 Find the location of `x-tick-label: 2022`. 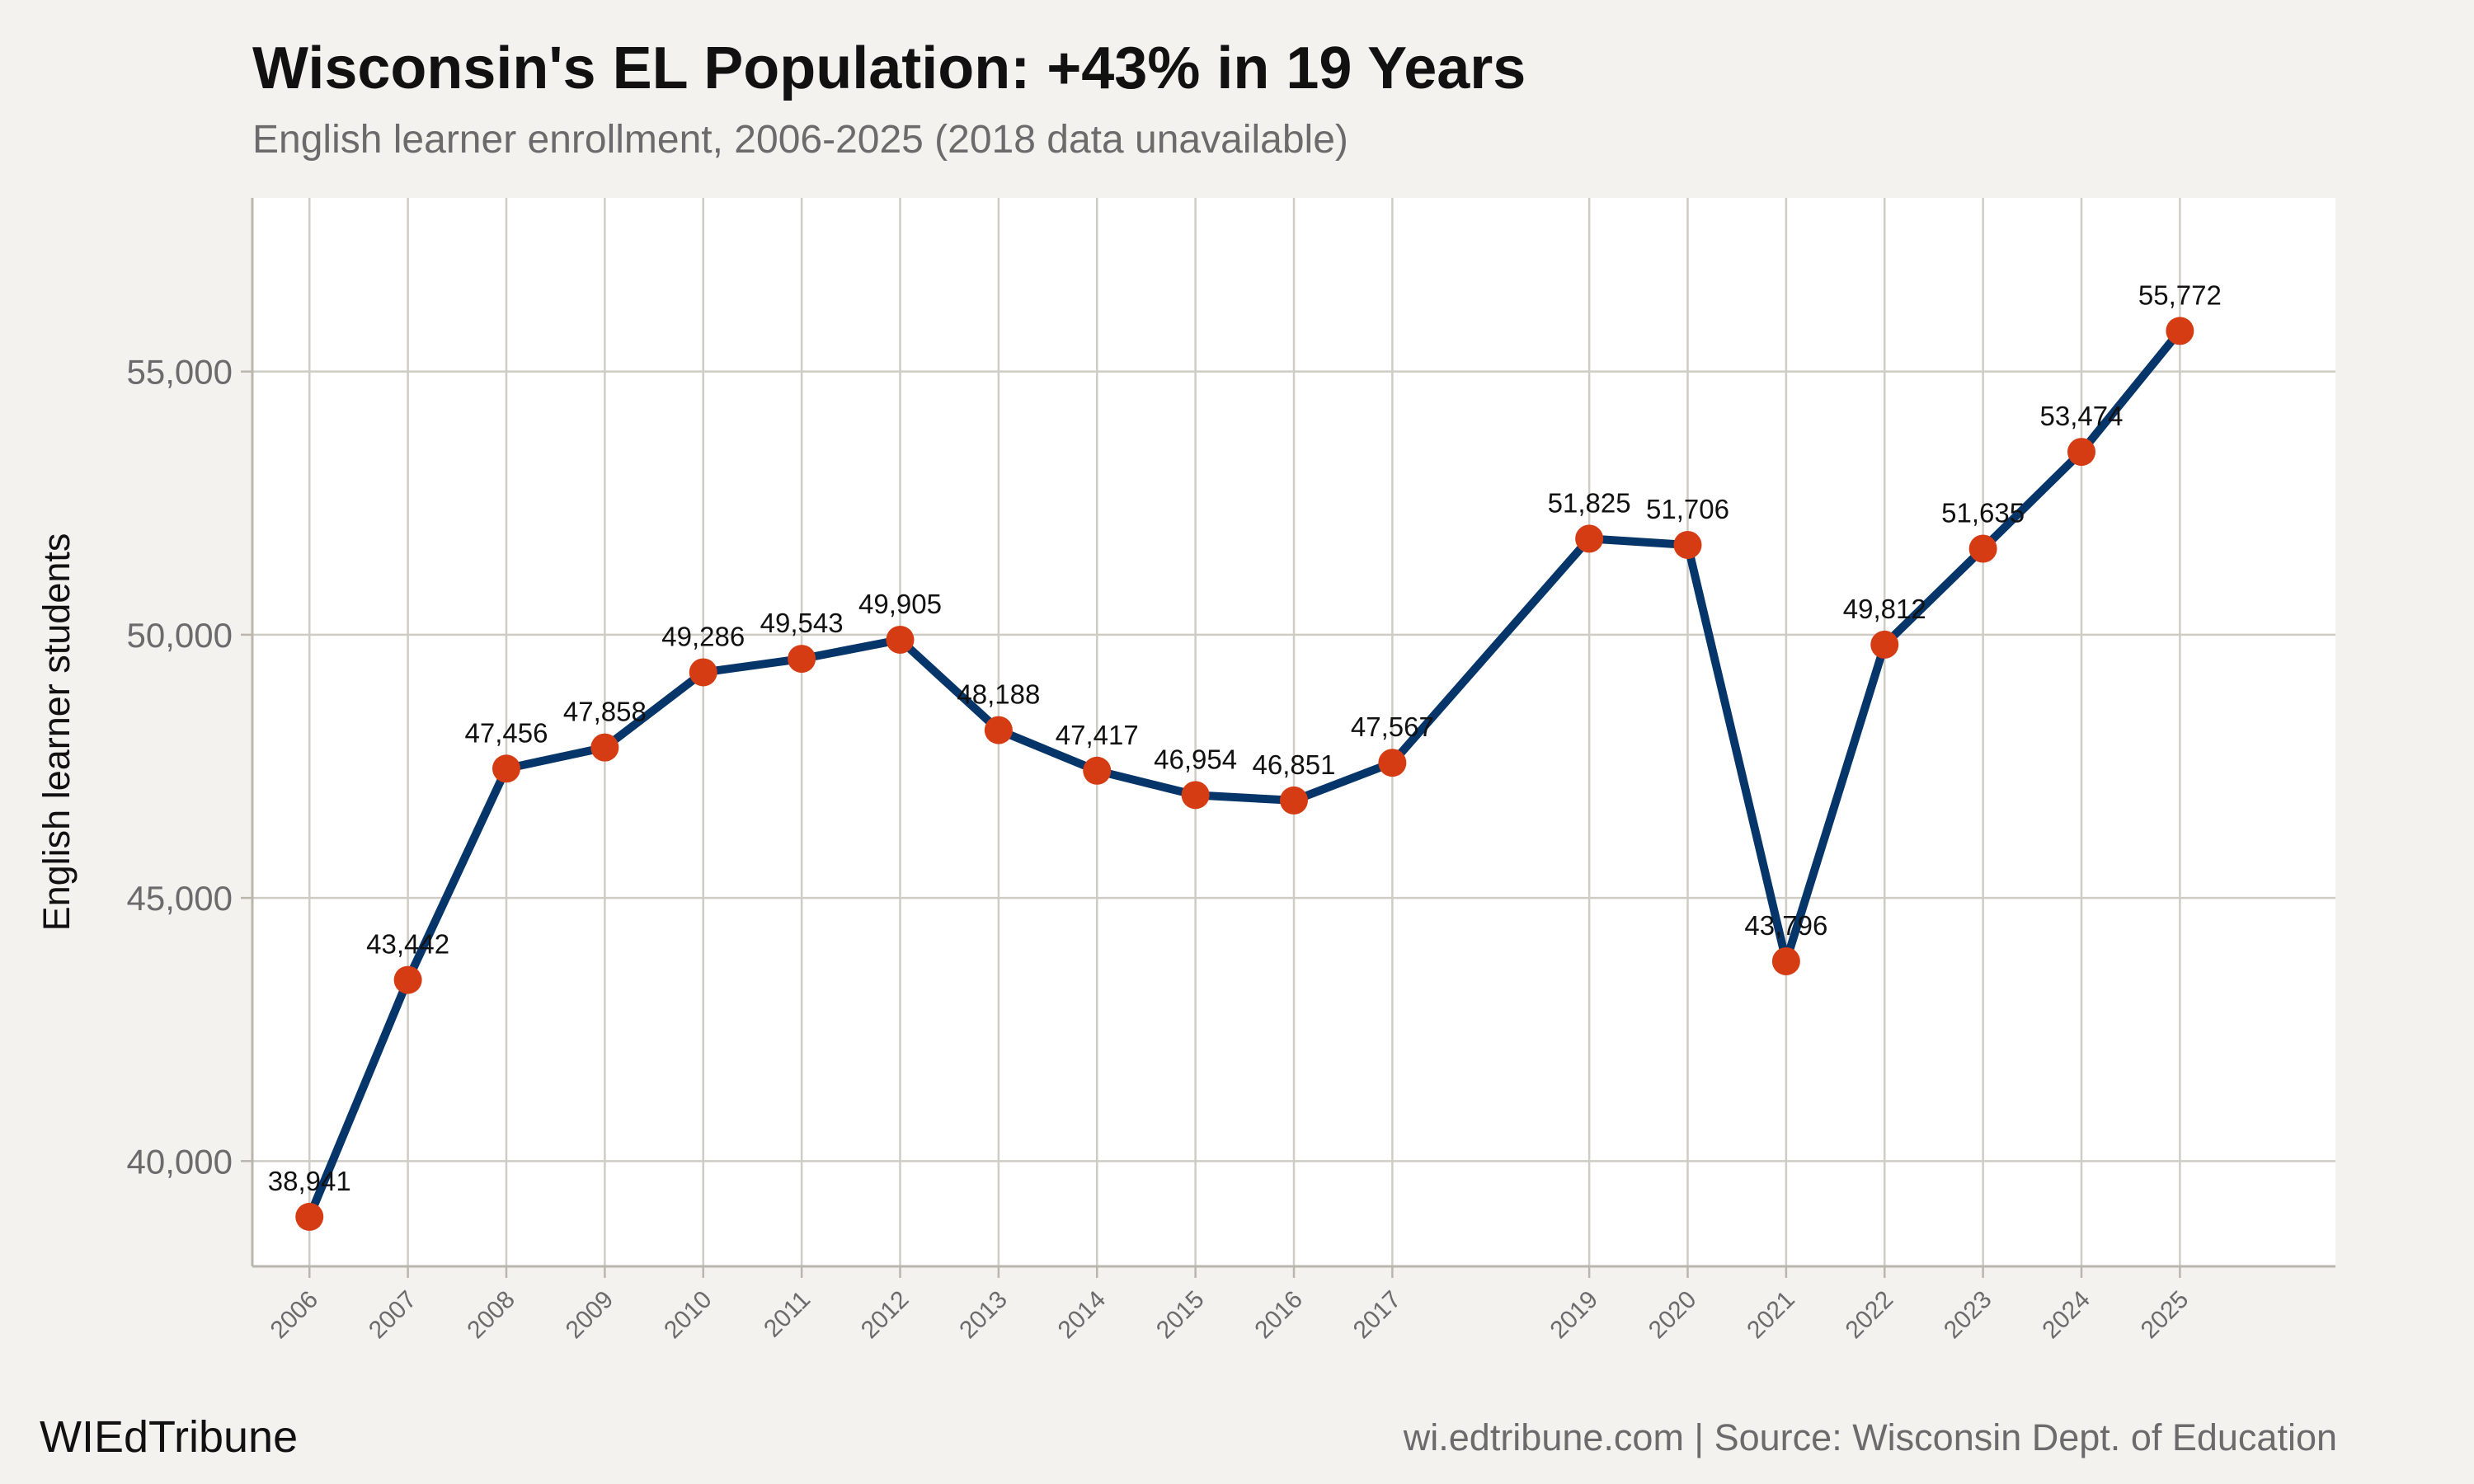

x-tick-label: 2022 is located at coordinates (1870, 1315).